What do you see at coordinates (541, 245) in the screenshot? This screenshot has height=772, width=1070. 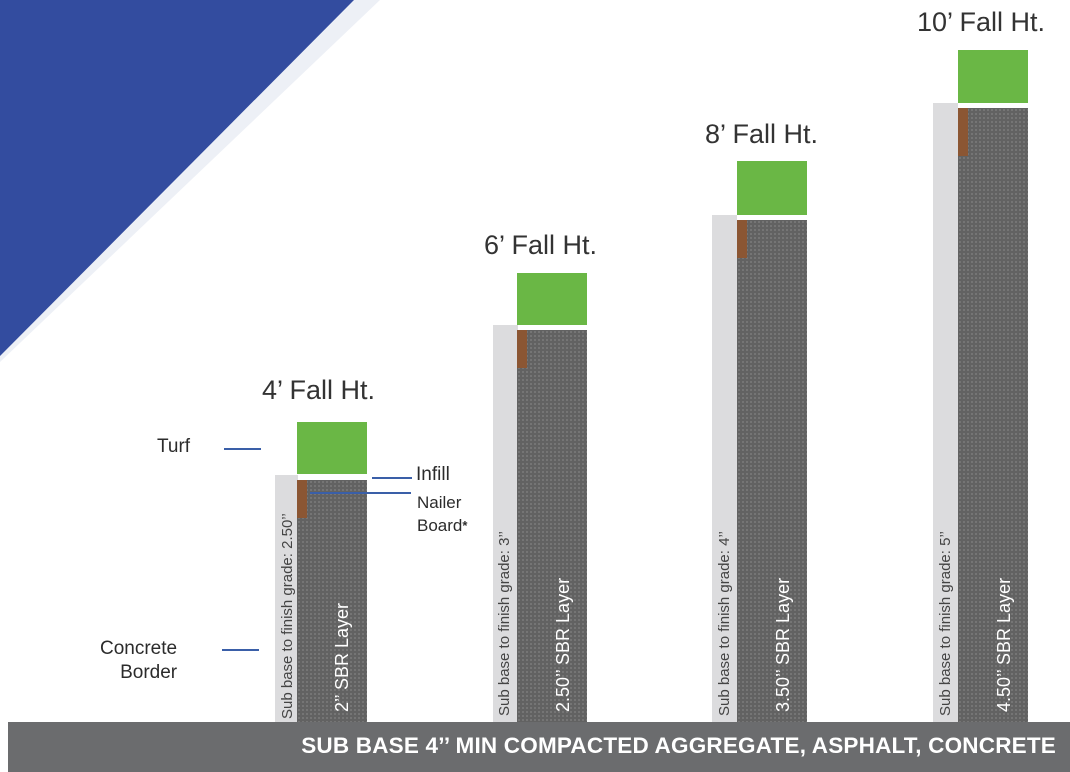 I see `fall-height-title-6ft: 6’ Fall Ht.` at bounding box center [541, 245].